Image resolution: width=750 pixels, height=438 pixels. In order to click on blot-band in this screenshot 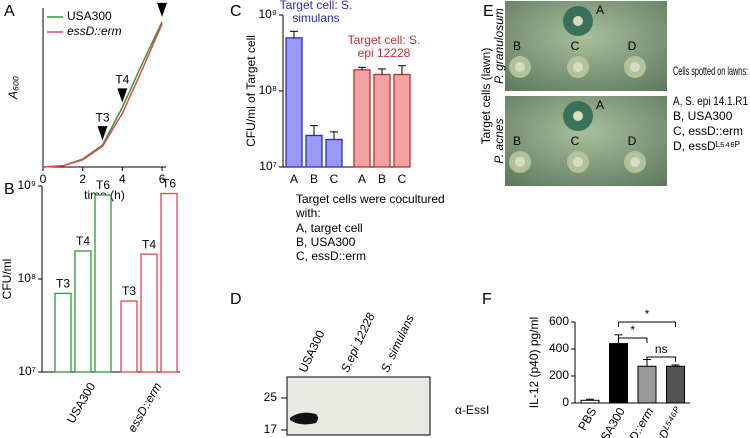, I will do `click(304, 418)`.